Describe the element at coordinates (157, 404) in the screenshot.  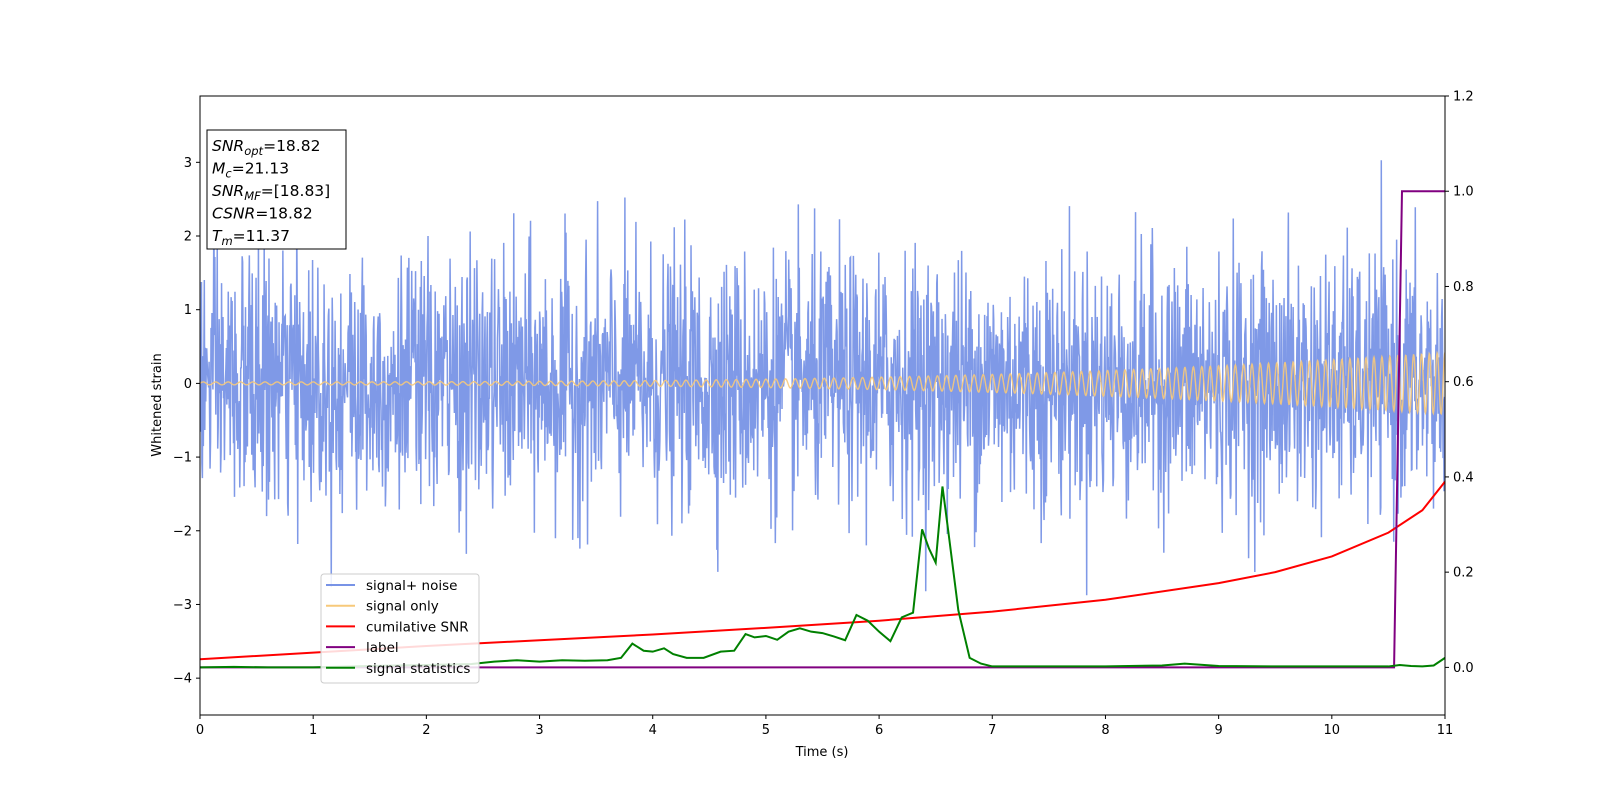
I see `y-axis-label: Whitened strain` at that location.